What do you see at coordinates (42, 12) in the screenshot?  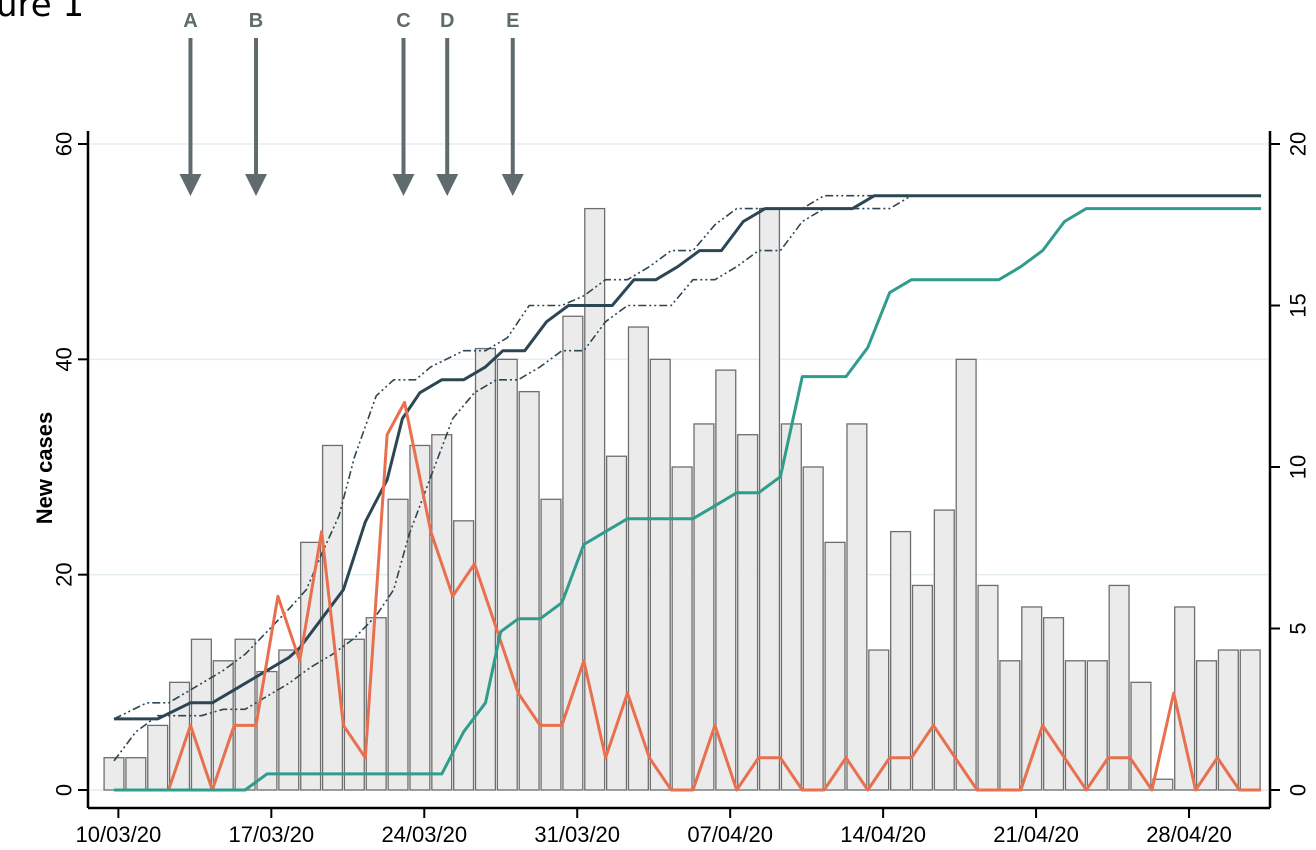 I see `figure-title: ure 1` at bounding box center [42, 12].